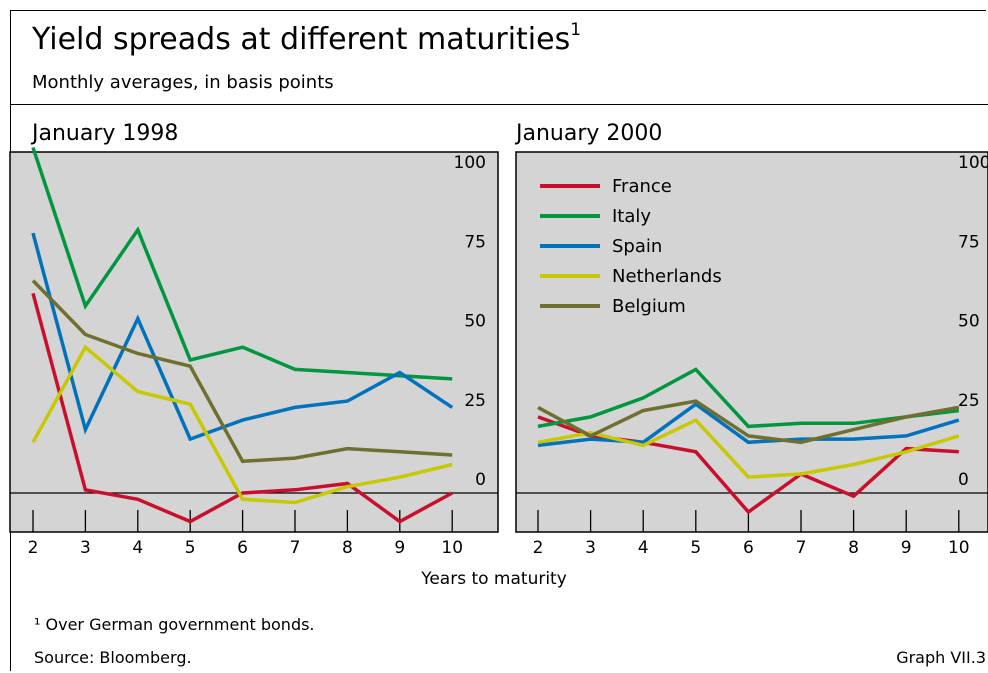  What do you see at coordinates (959, 548) in the screenshot?
I see `x-tick-label-right: 10` at bounding box center [959, 548].